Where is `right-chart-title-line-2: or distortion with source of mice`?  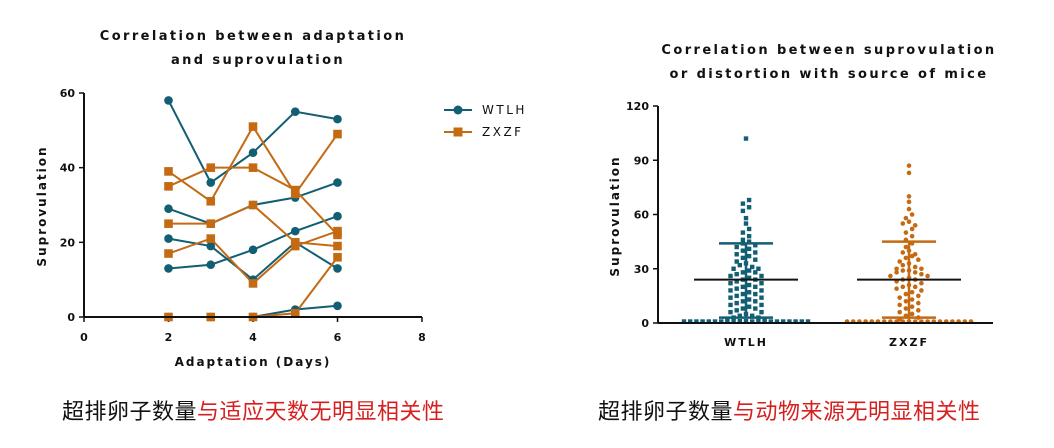 right-chart-title-line-2: or distortion with source of mice is located at coordinates (829, 74).